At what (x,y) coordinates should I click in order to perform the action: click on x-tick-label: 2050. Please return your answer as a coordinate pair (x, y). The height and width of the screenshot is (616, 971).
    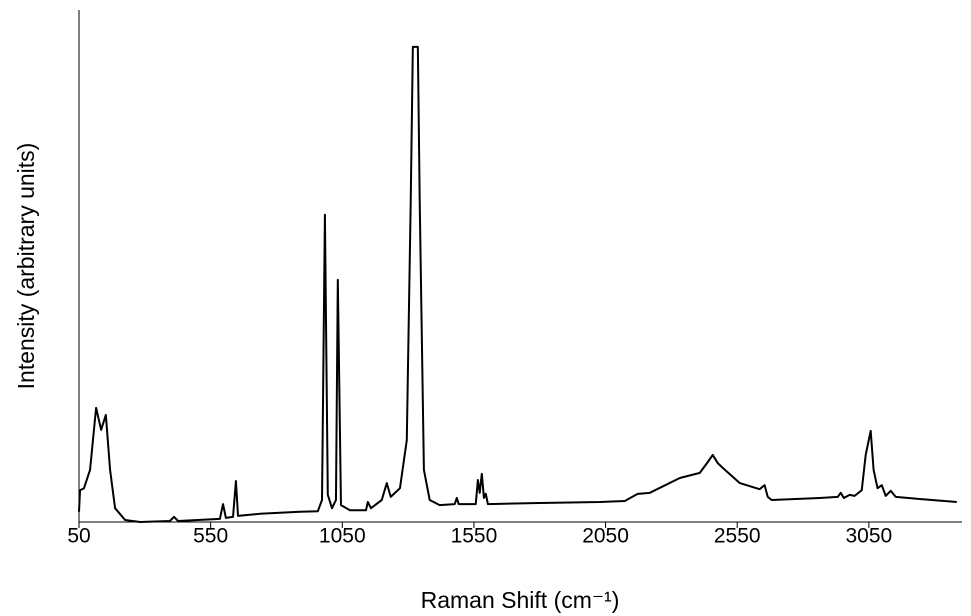
    Looking at the image, I should click on (605, 536).